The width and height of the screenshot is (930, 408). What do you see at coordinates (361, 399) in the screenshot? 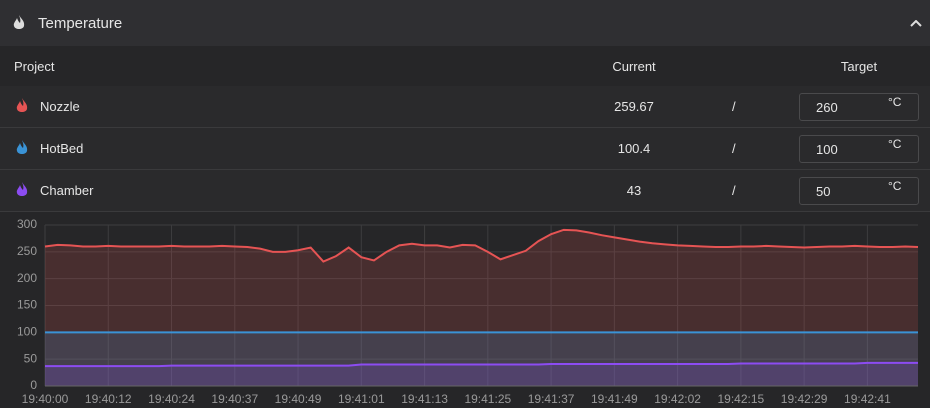
I see `x-tick-label: 19:41:01` at bounding box center [361, 399].